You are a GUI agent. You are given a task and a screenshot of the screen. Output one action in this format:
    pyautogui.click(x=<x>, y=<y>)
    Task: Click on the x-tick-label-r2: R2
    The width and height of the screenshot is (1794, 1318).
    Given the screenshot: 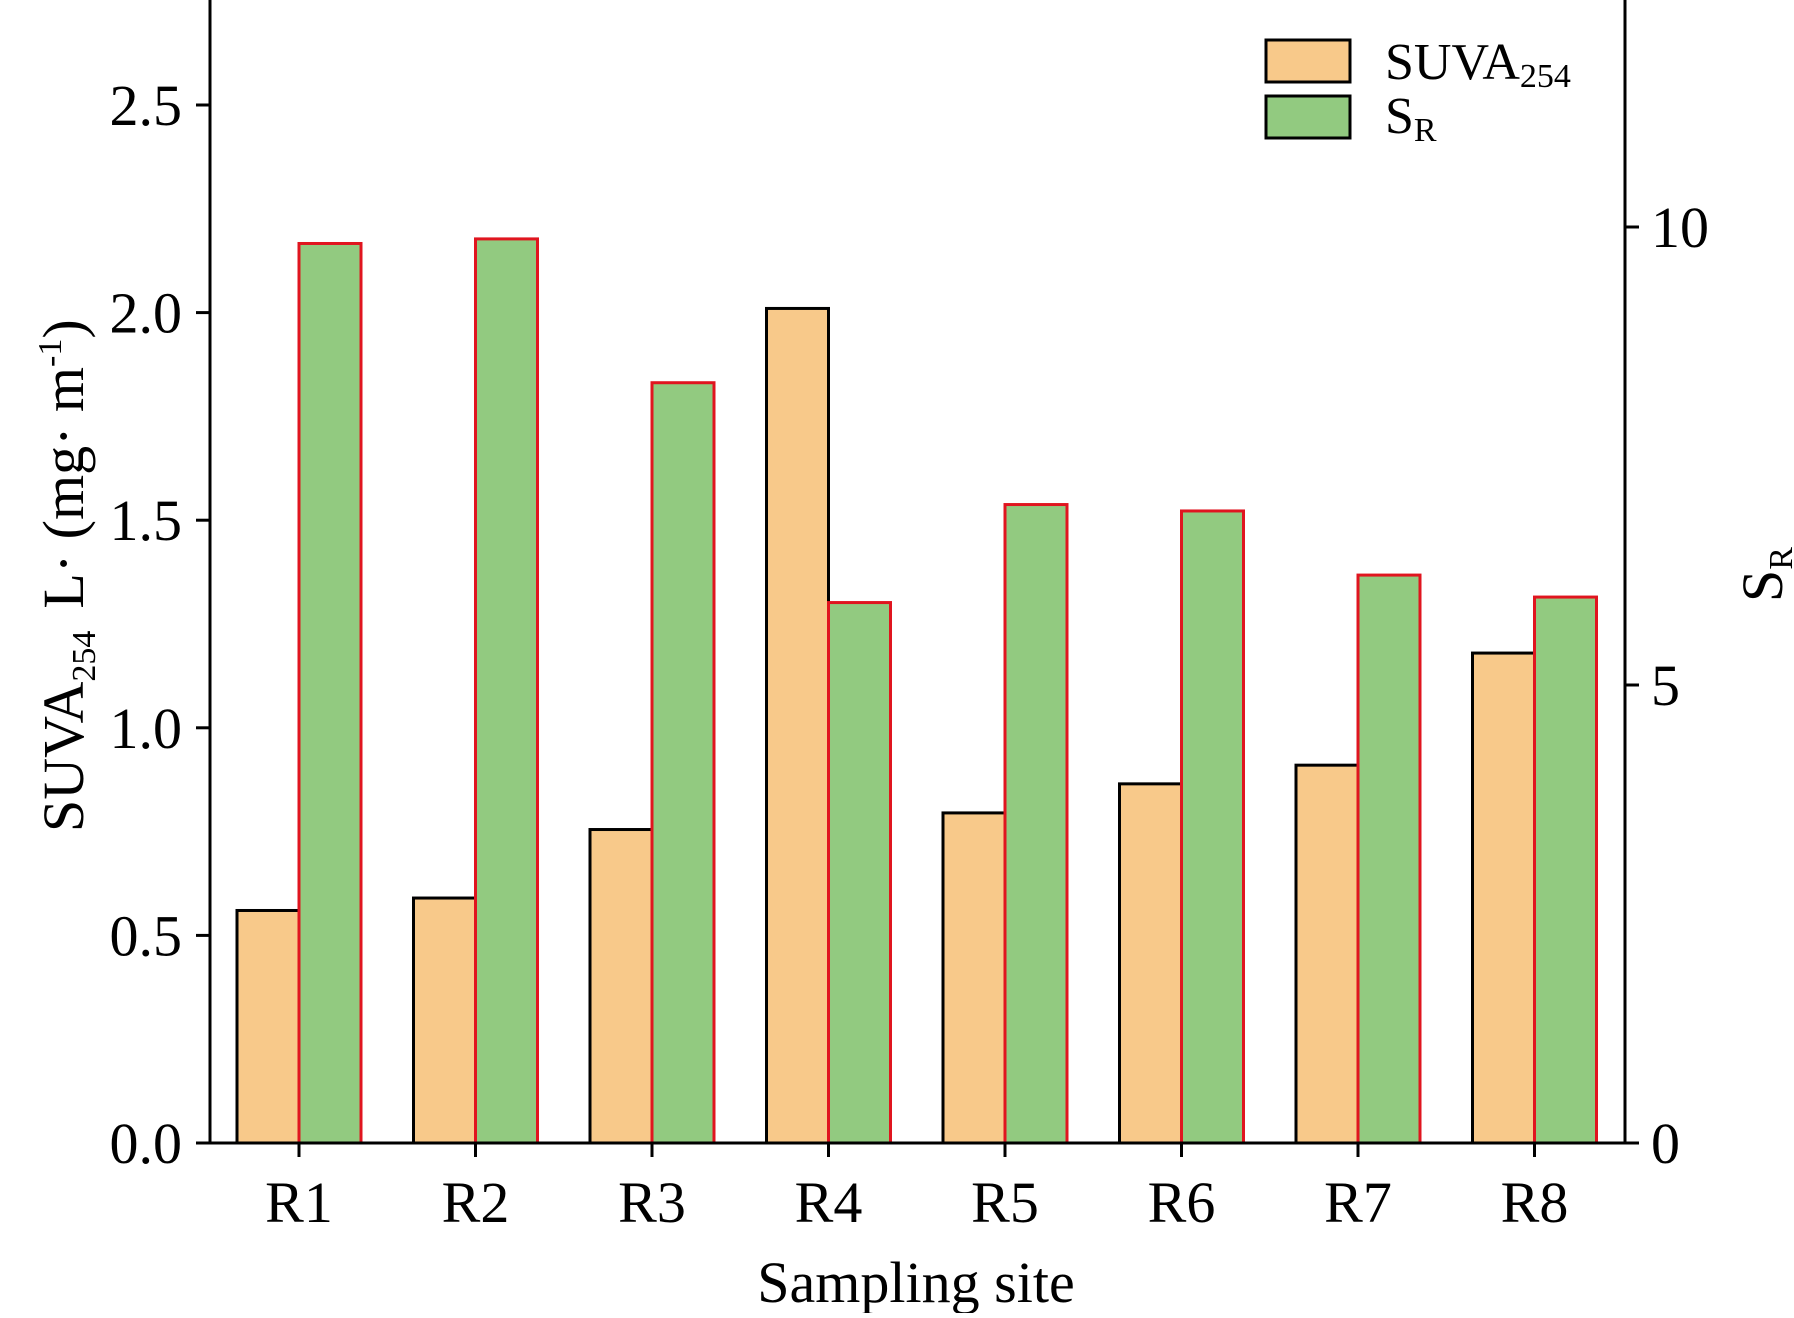 What is the action you would take?
    pyautogui.click(x=476, y=1202)
    